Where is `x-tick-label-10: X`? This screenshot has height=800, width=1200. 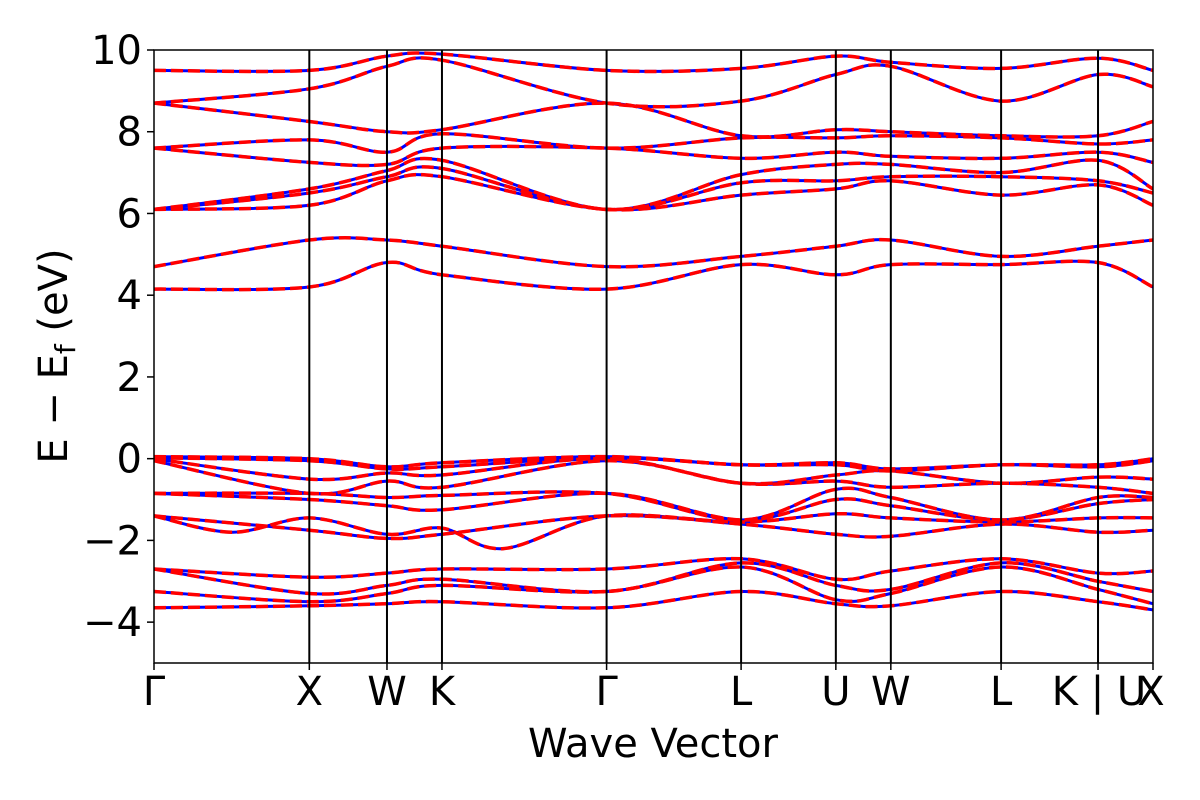
x-tick-label-10: X is located at coordinates (1150, 692).